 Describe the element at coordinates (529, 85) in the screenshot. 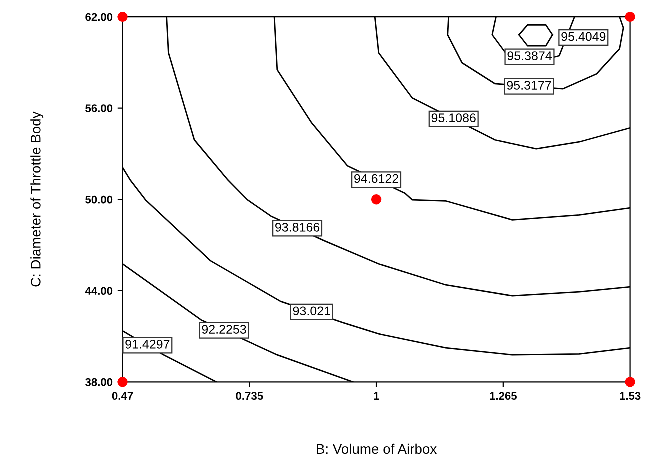

I see `annotation: 95.3177` at that location.